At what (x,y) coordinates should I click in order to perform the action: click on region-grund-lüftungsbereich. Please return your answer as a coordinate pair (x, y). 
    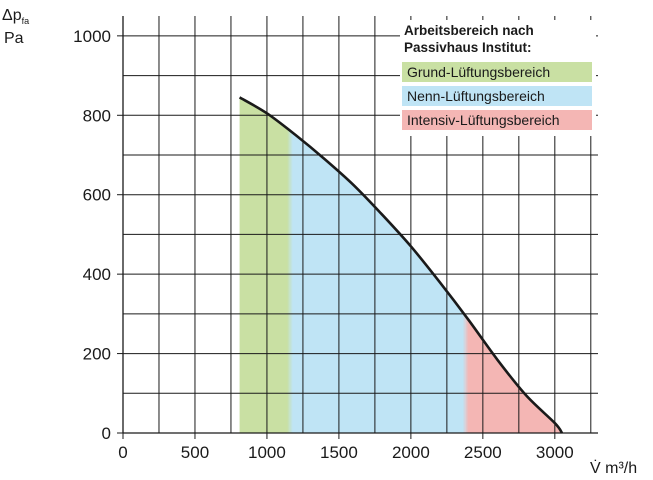
    Looking at the image, I should click on (264, 265).